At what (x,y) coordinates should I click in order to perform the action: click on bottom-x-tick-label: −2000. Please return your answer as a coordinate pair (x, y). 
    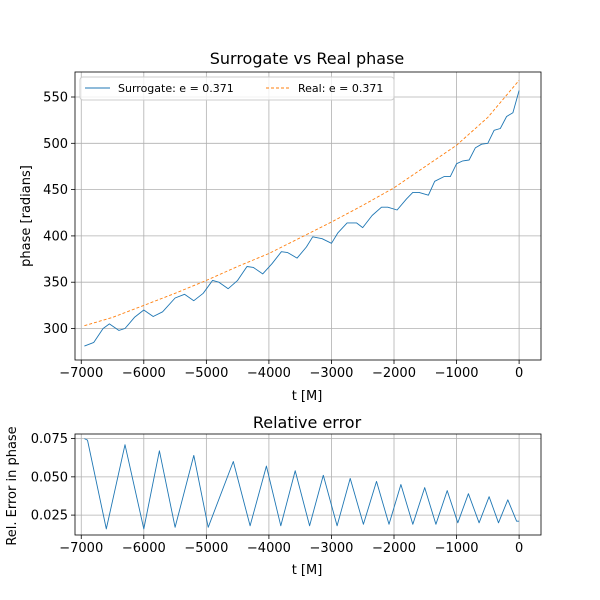
    Looking at the image, I should click on (394, 548).